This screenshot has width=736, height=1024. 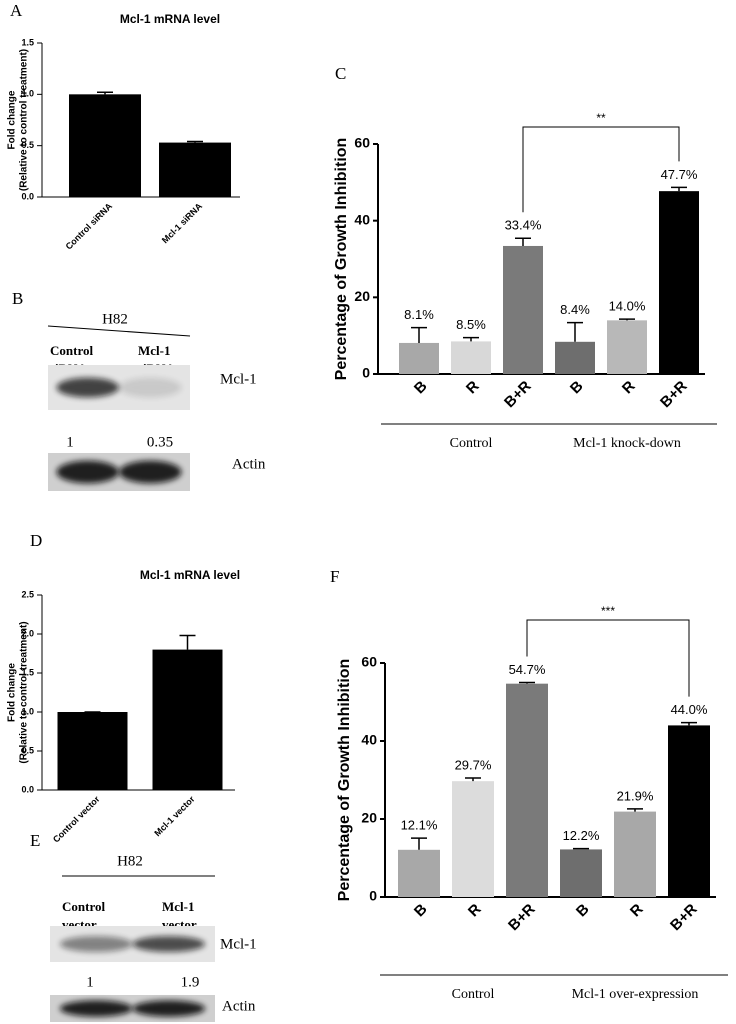 I want to click on significance-label: **, so click(x=601, y=118).